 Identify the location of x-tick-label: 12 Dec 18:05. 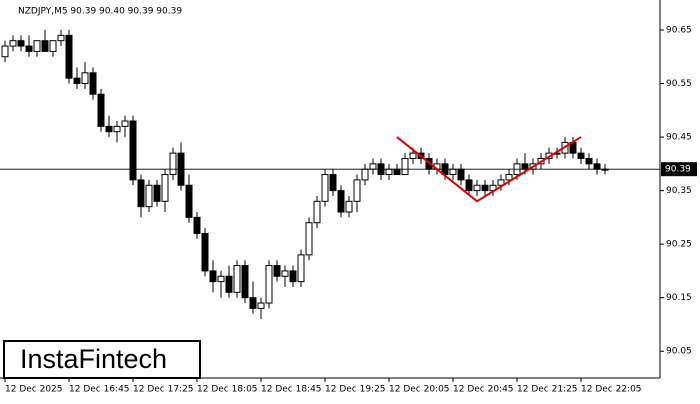
(227, 390).